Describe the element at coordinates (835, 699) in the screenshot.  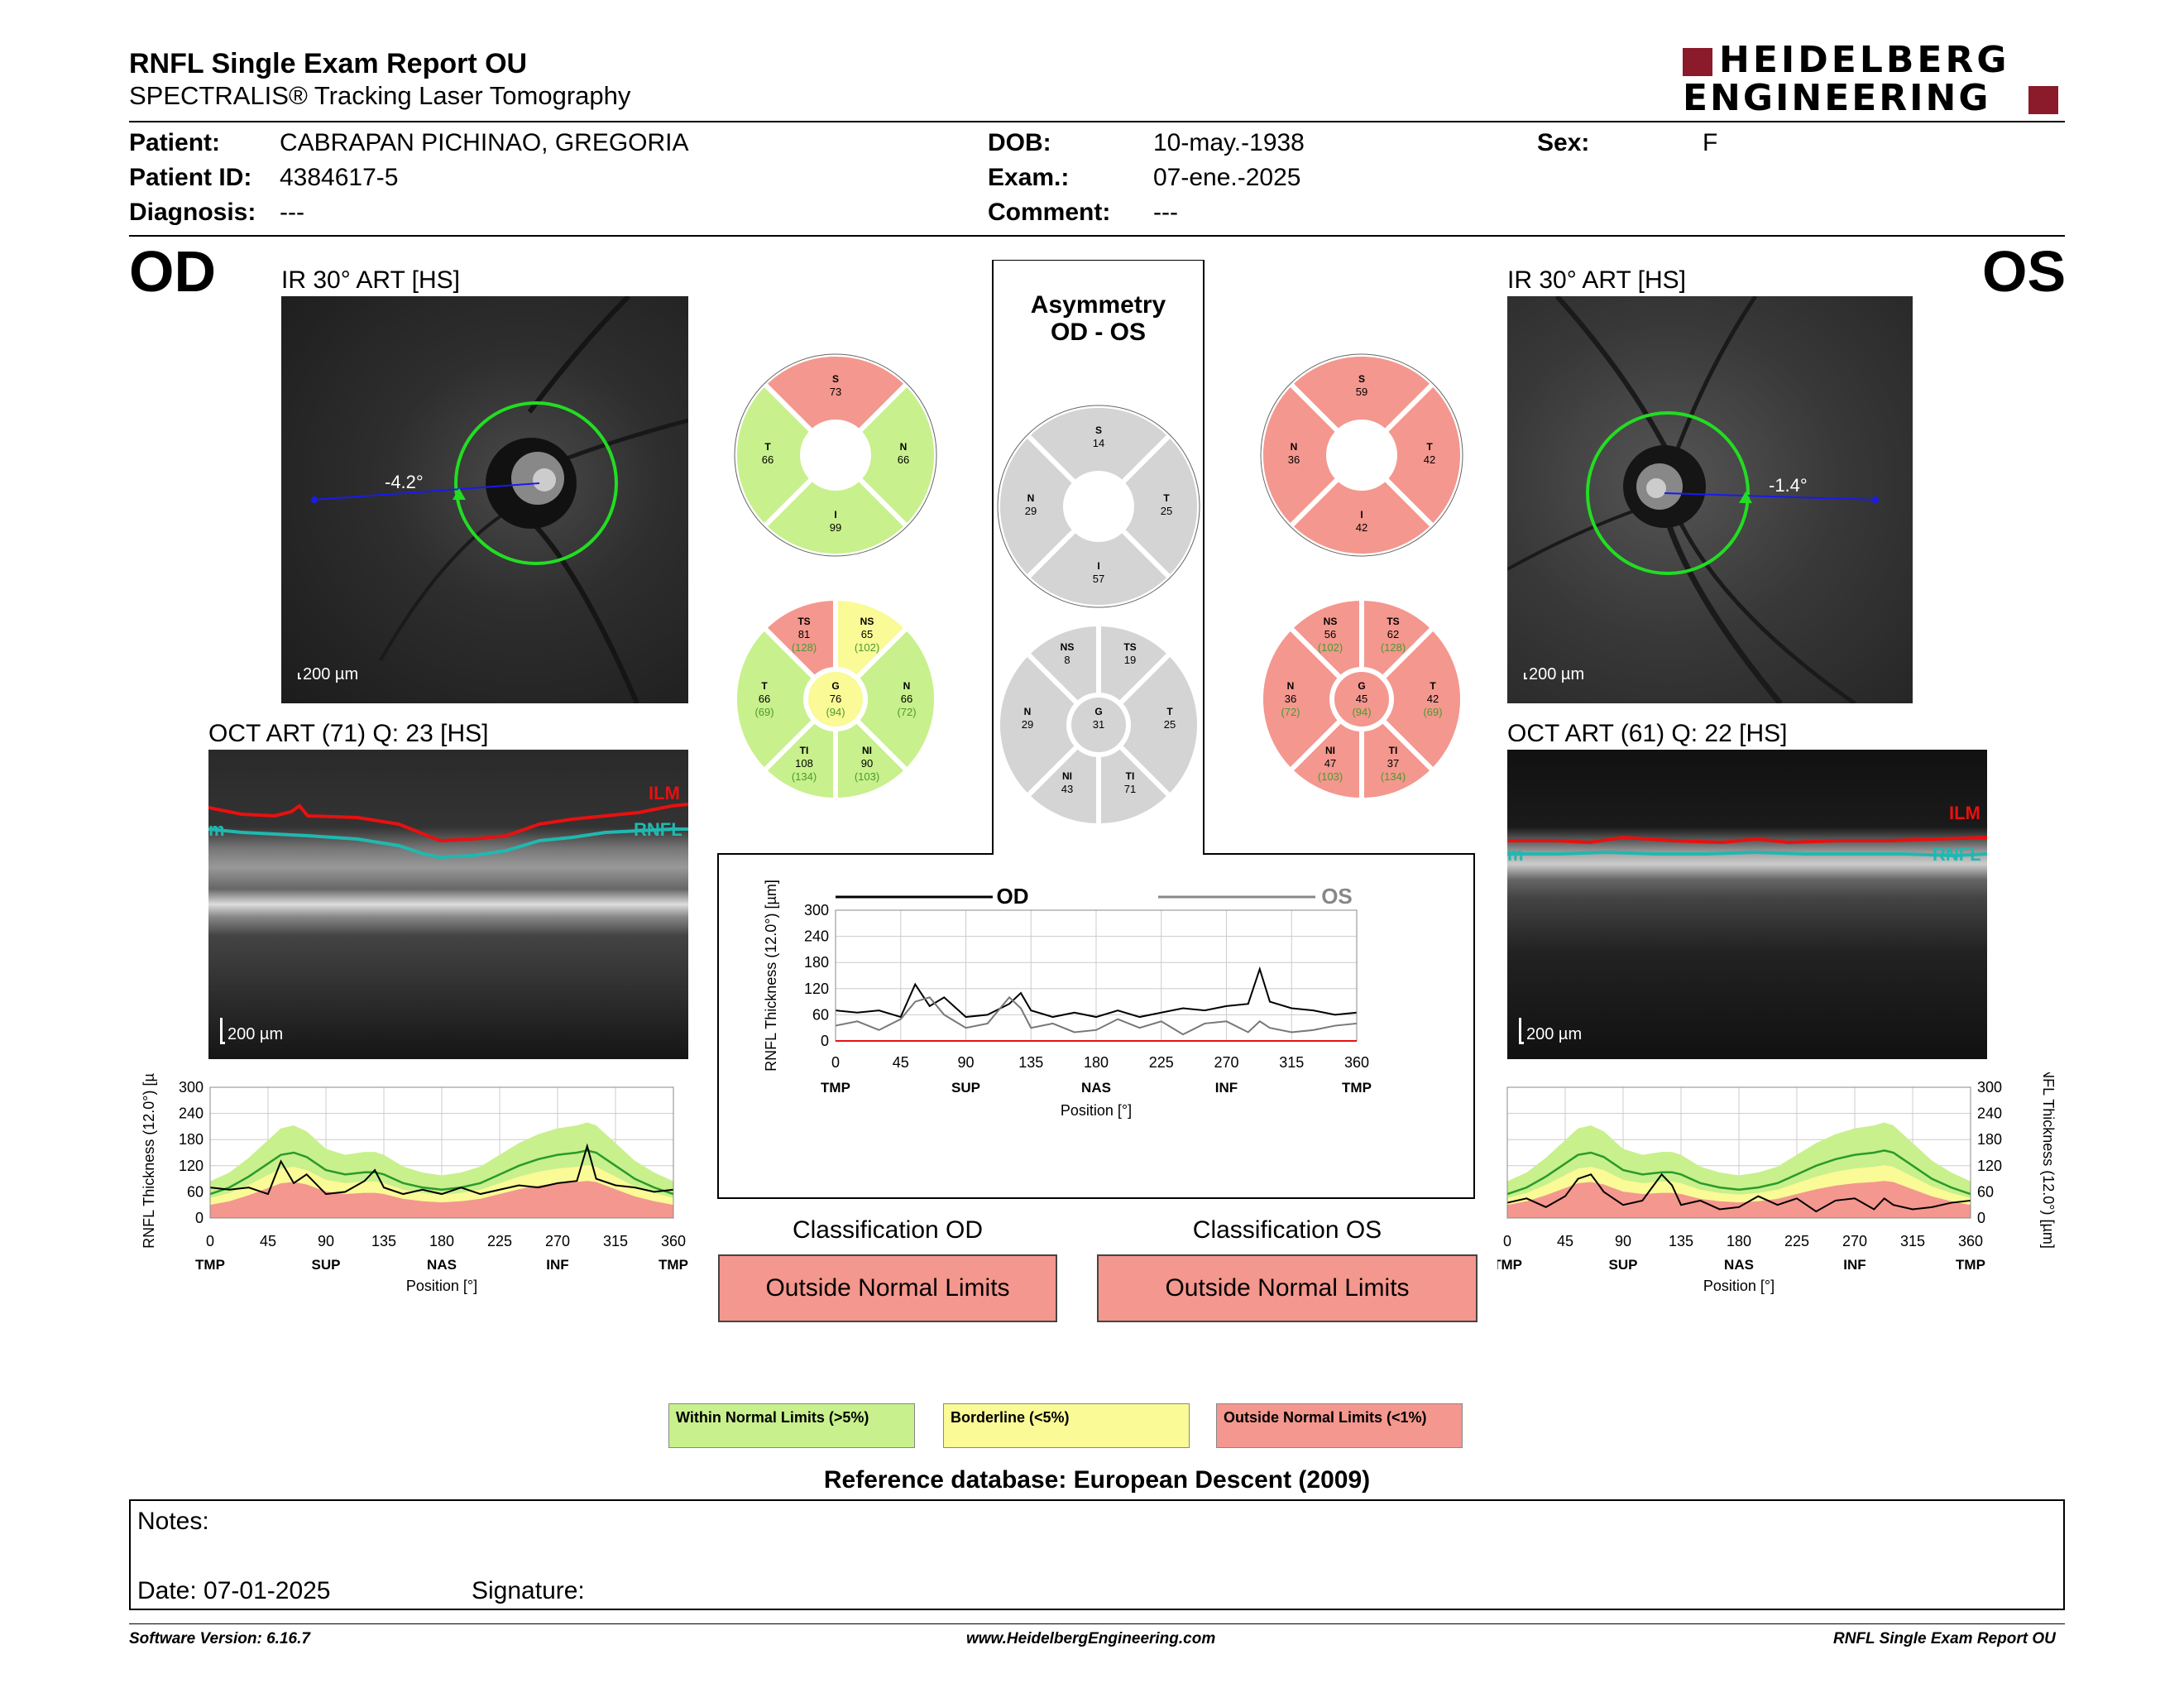
I see `od-sector-circle-sector-g` at that location.